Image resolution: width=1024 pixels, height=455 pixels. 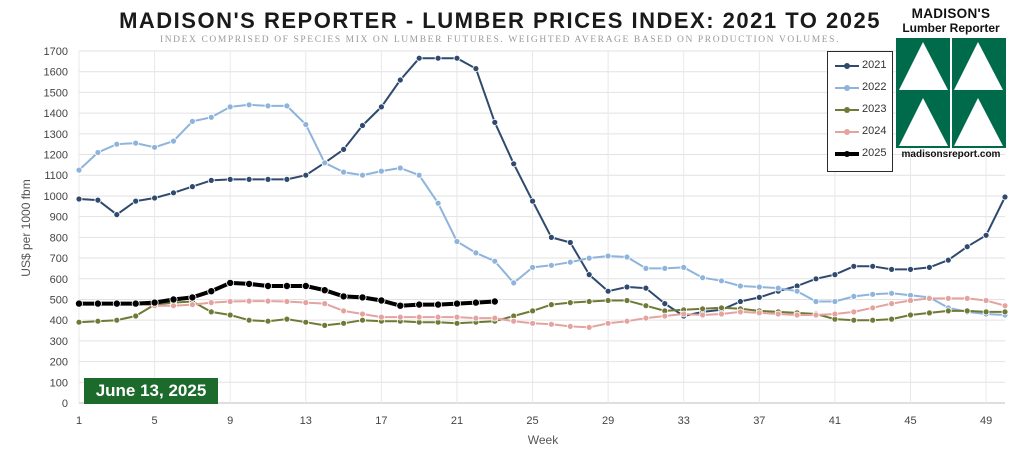 What do you see at coordinates (532, 421) in the screenshot?
I see `x-tick-label: 25` at bounding box center [532, 421].